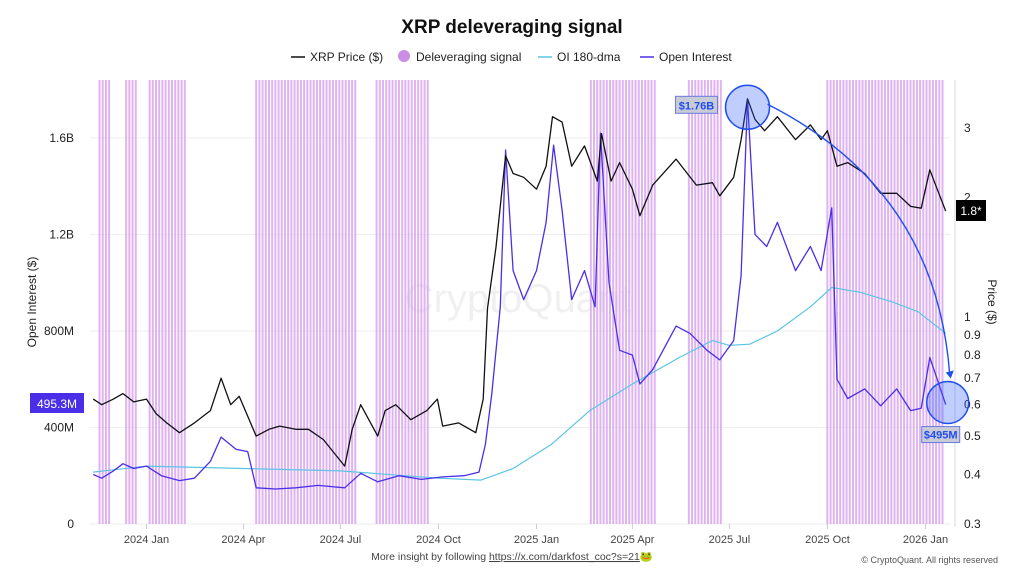  I want to click on peak-label-box, so click(697, 104).